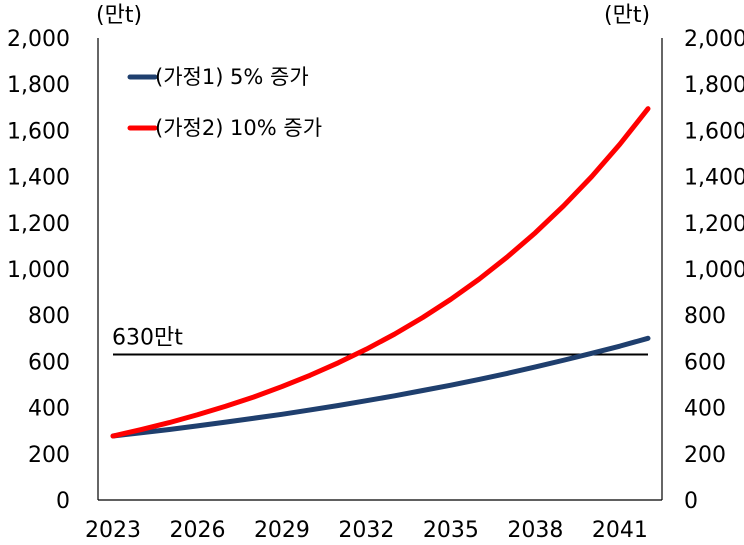 This screenshot has height=545, width=744. I want to click on x-tick-label: 2032, so click(366, 530).